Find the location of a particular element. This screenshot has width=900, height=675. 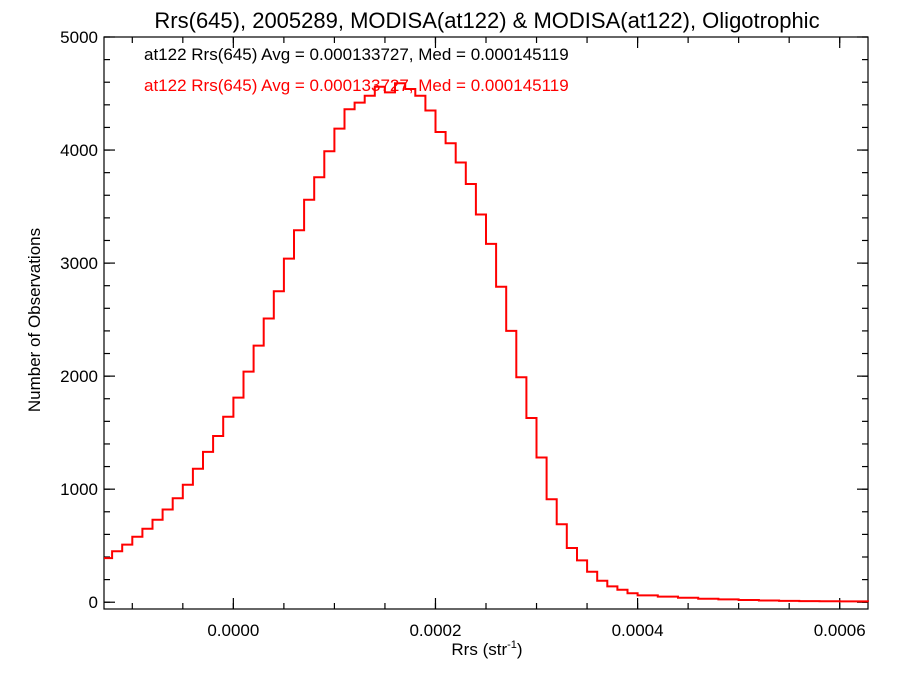

x-tick-label: 0.0000 is located at coordinates (233, 630).